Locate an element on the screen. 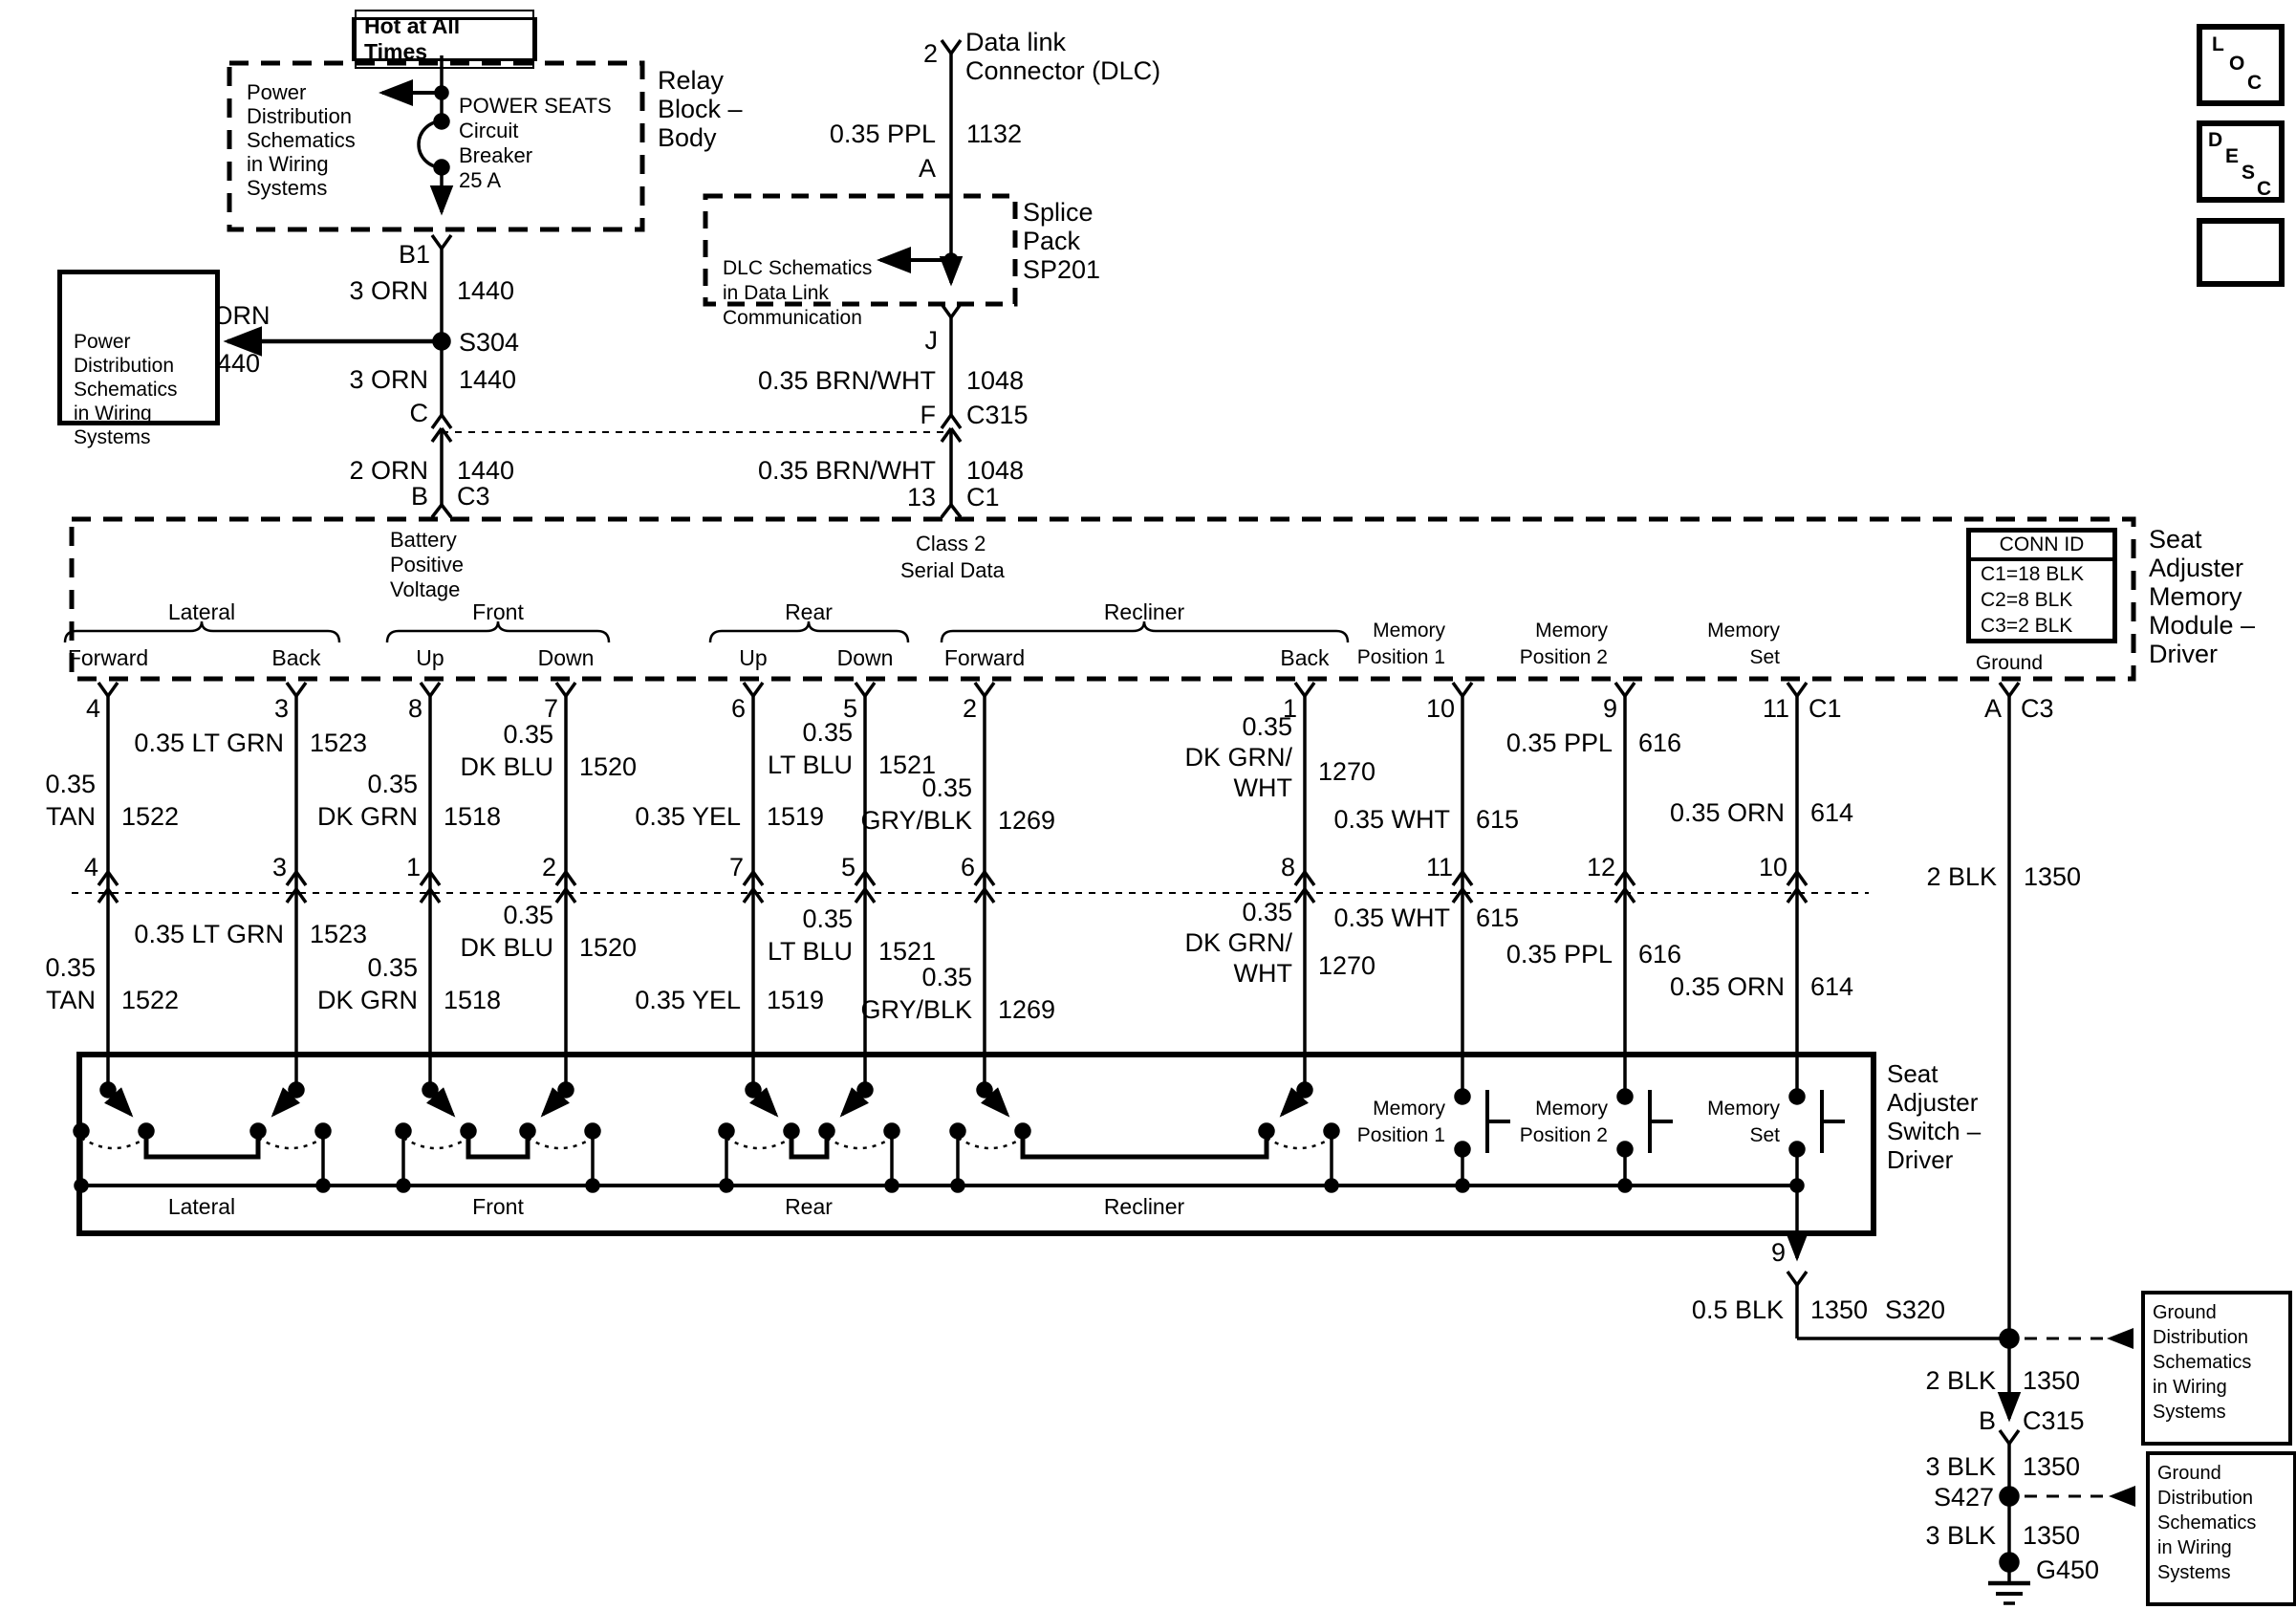 The width and height of the screenshot is (2296, 1610). wire-circuit: 615 is located at coordinates (1498, 917).